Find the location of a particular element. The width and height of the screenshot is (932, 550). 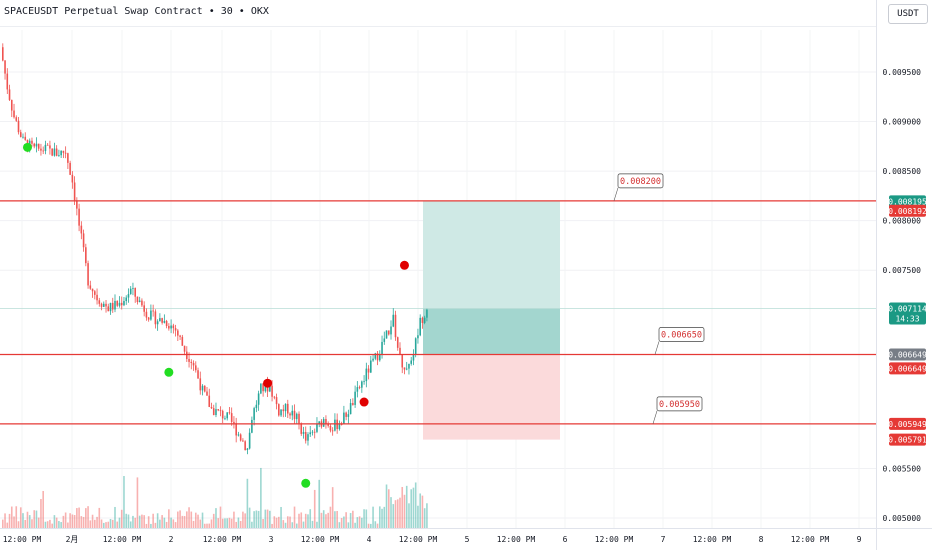

level-price-label: 0.006649 is located at coordinates (907, 368).